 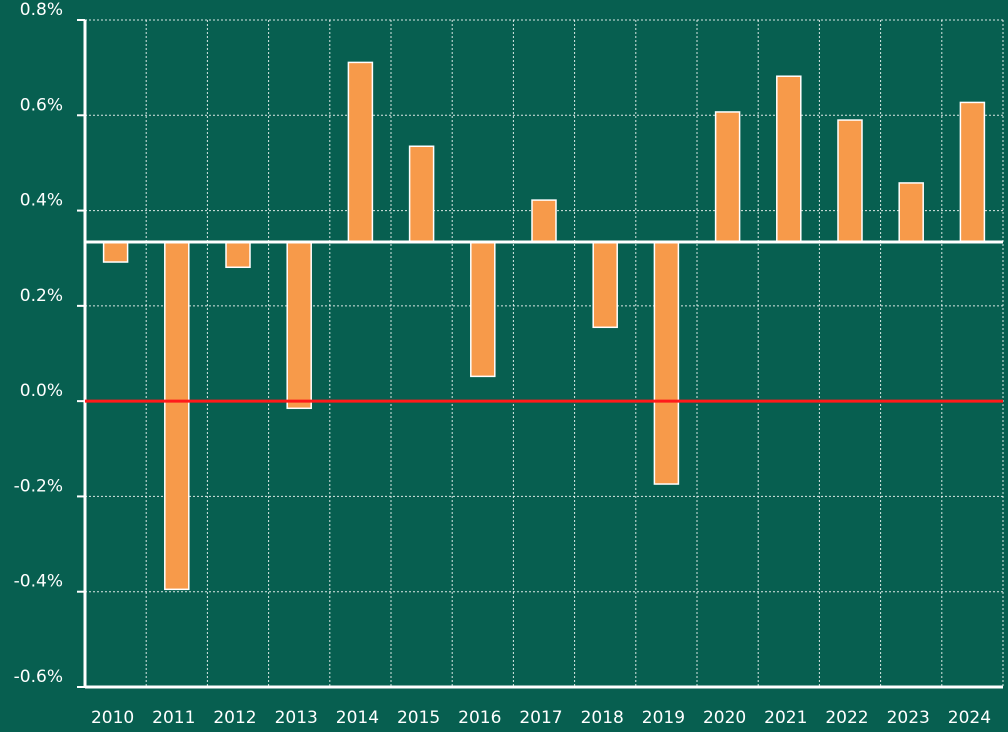 What do you see at coordinates (969, 718) in the screenshot?
I see `x-tick-label: 2024` at bounding box center [969, 718].